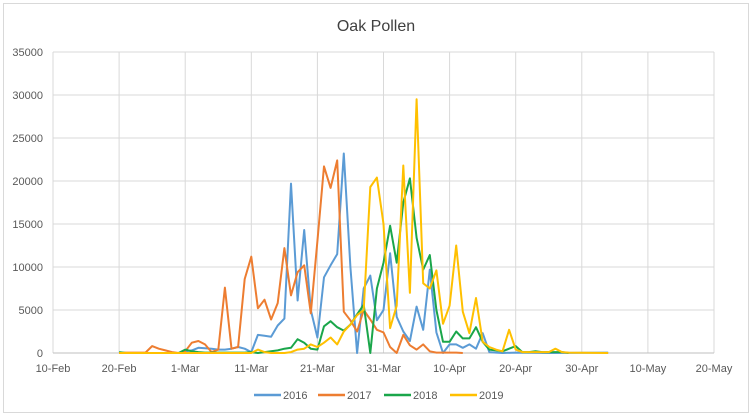  I want to click on y-tick-label: 15000, so click(27, 225).